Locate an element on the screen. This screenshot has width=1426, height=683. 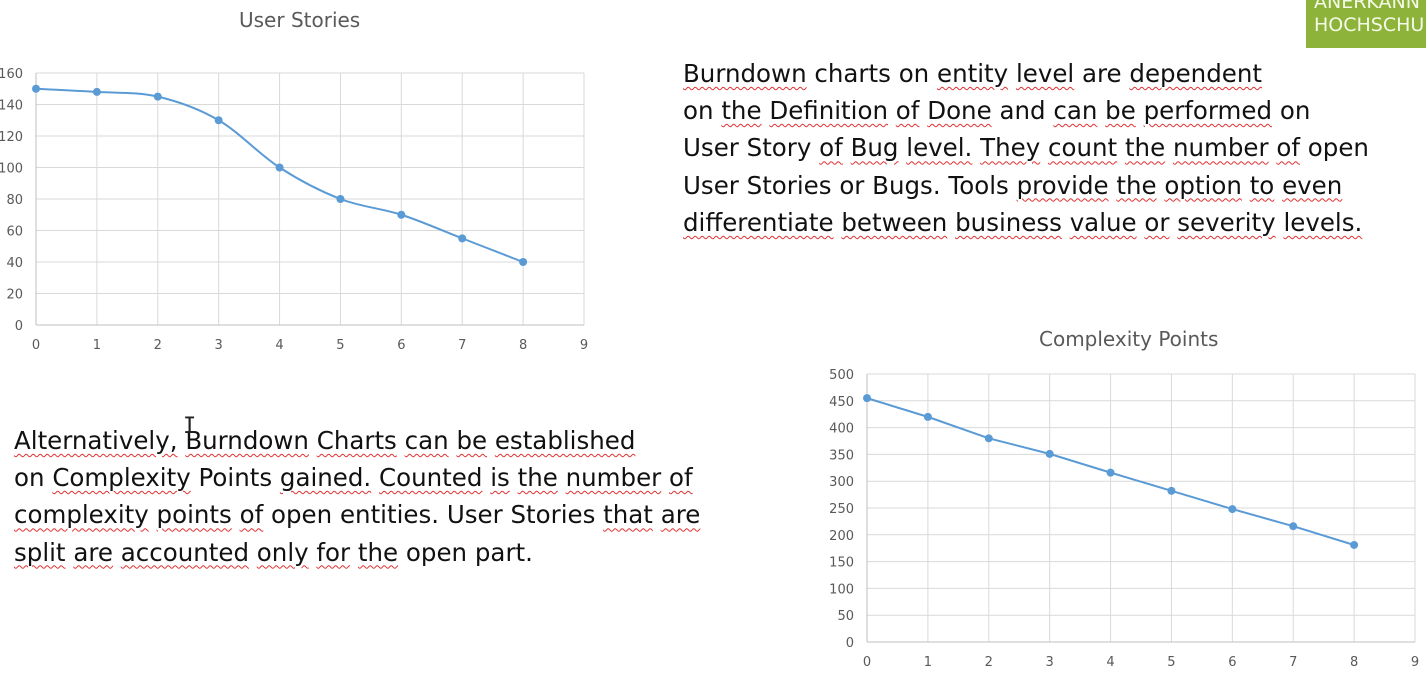
text-run: points is located at coordinates (194, 515).